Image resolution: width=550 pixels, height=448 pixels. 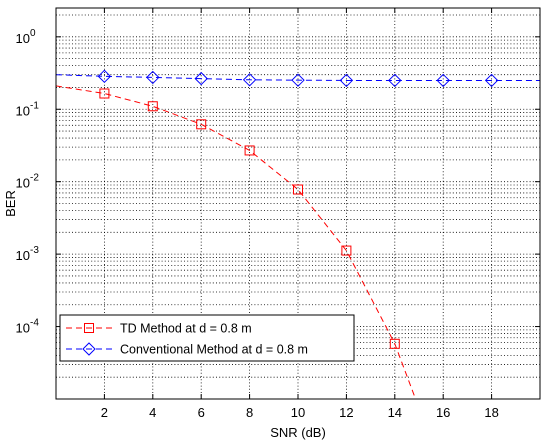 I want to click on legend-item: Conventional Method at d = 0.8 m, so click(x=187, y=349).